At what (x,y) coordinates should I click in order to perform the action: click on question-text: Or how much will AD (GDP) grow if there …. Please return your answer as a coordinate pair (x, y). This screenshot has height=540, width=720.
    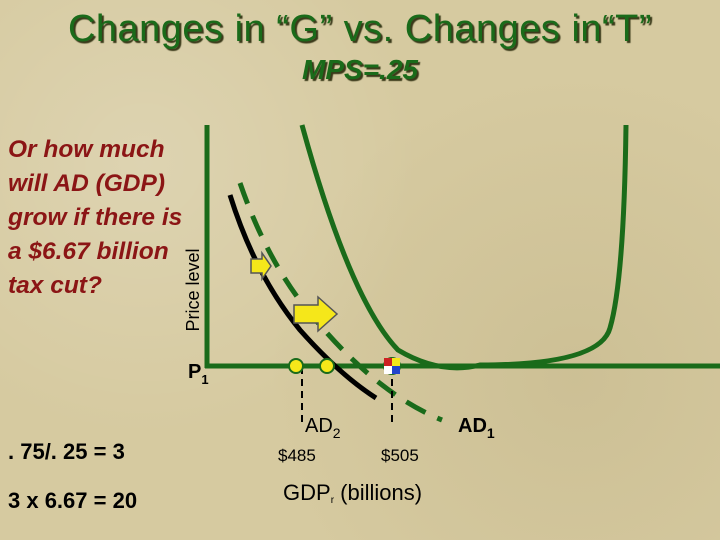
    Looking at the image, I should click on (95, 217).